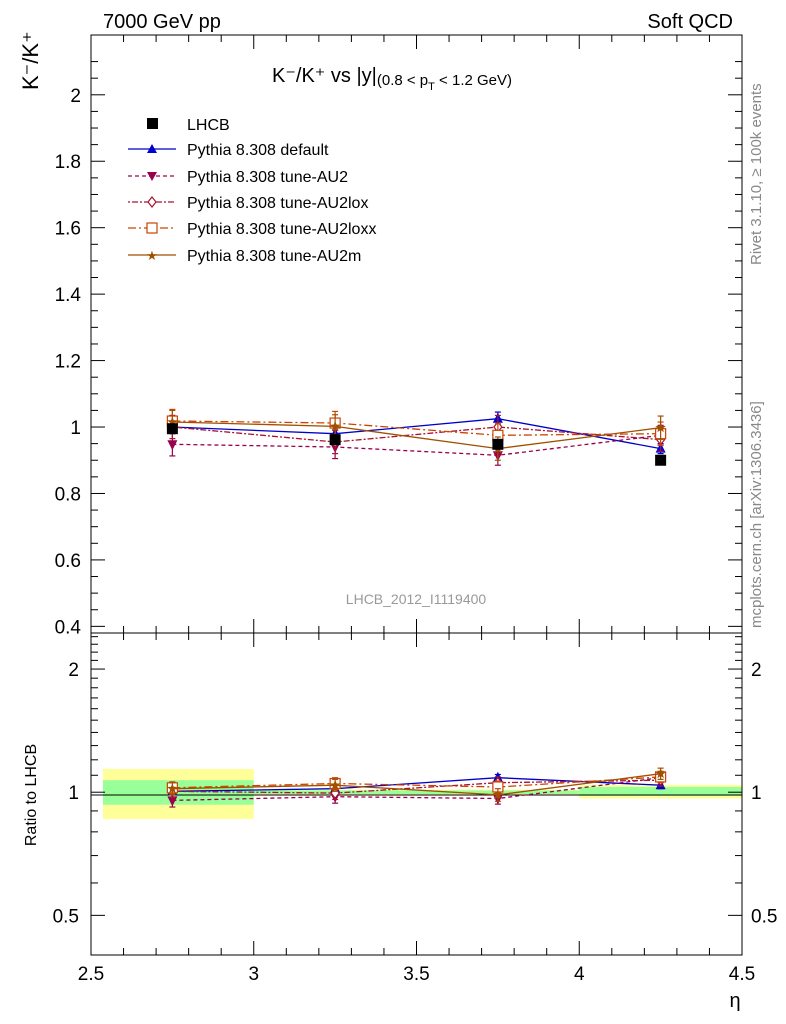 The width and height of the screenshot is (786, 1024). I want to click on x-axis-label: η, so click(734, 1001).